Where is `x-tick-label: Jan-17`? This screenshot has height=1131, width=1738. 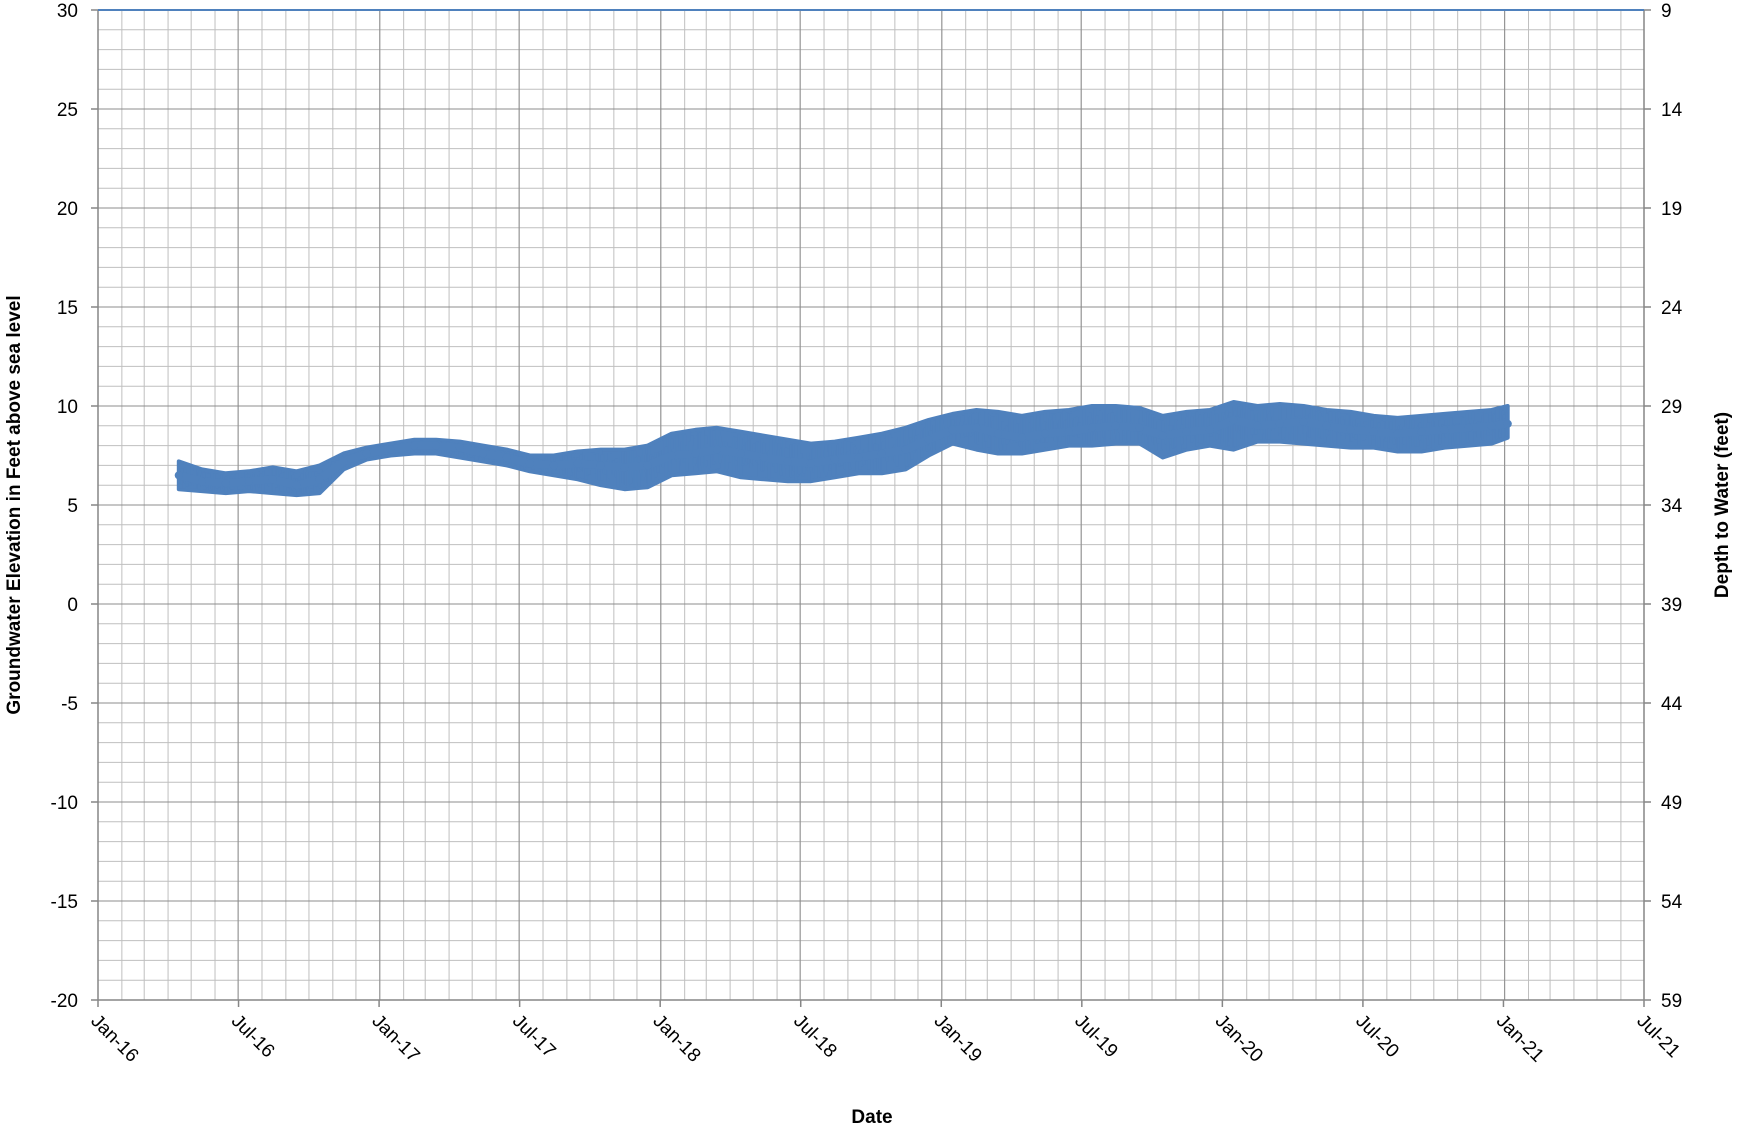
x-tick-label: Jan-17 is located at coordinates (396, 1039).